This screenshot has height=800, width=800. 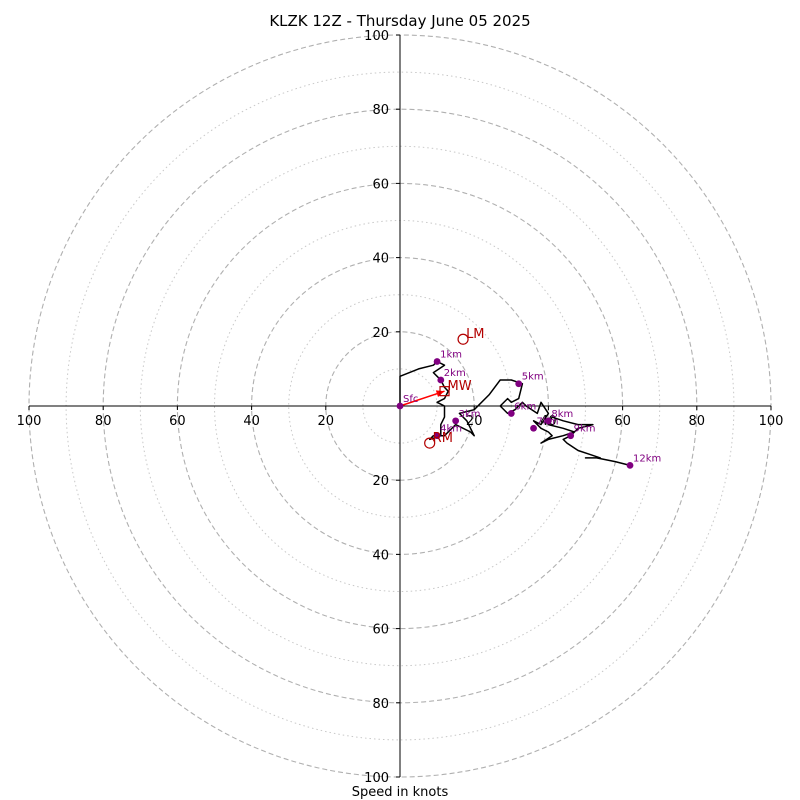 What do you see at coordinates (376, 778) in the screenshot?
I see `tick-label-down: 100` at bounding box center [376, 778].